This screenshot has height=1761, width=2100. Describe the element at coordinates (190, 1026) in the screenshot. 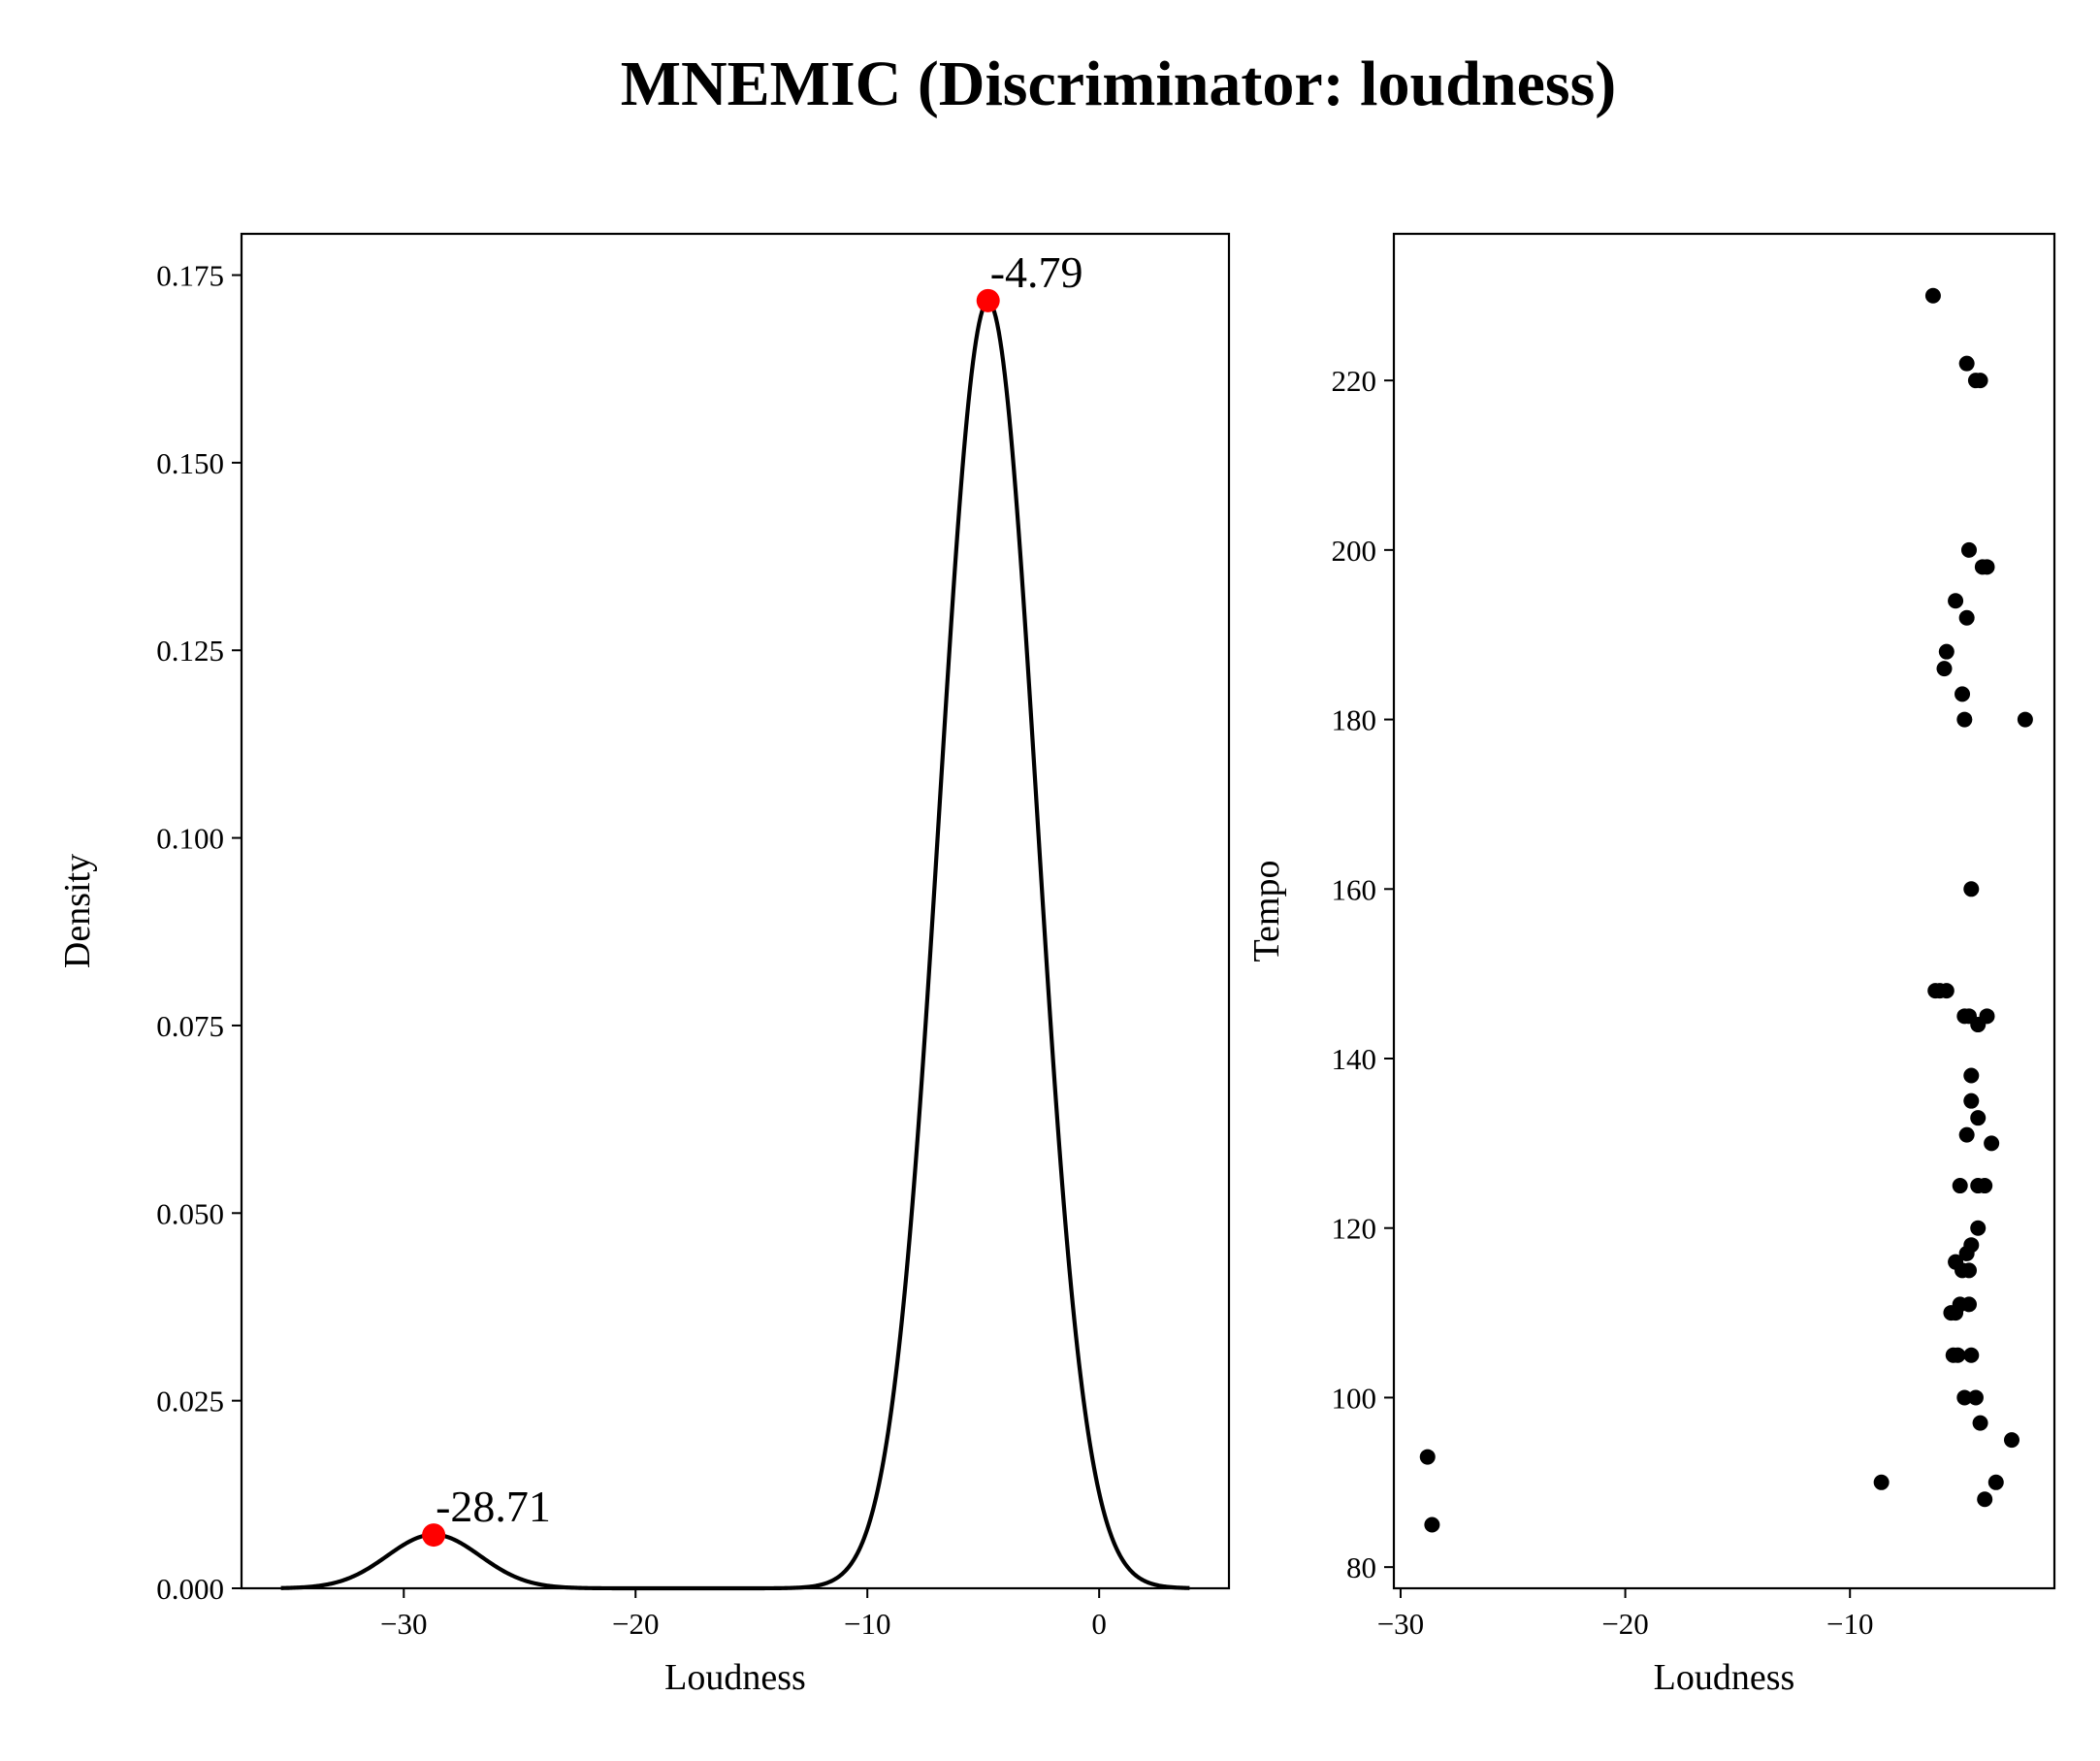

I see `density-y-tick-label: 0.075` at that location.